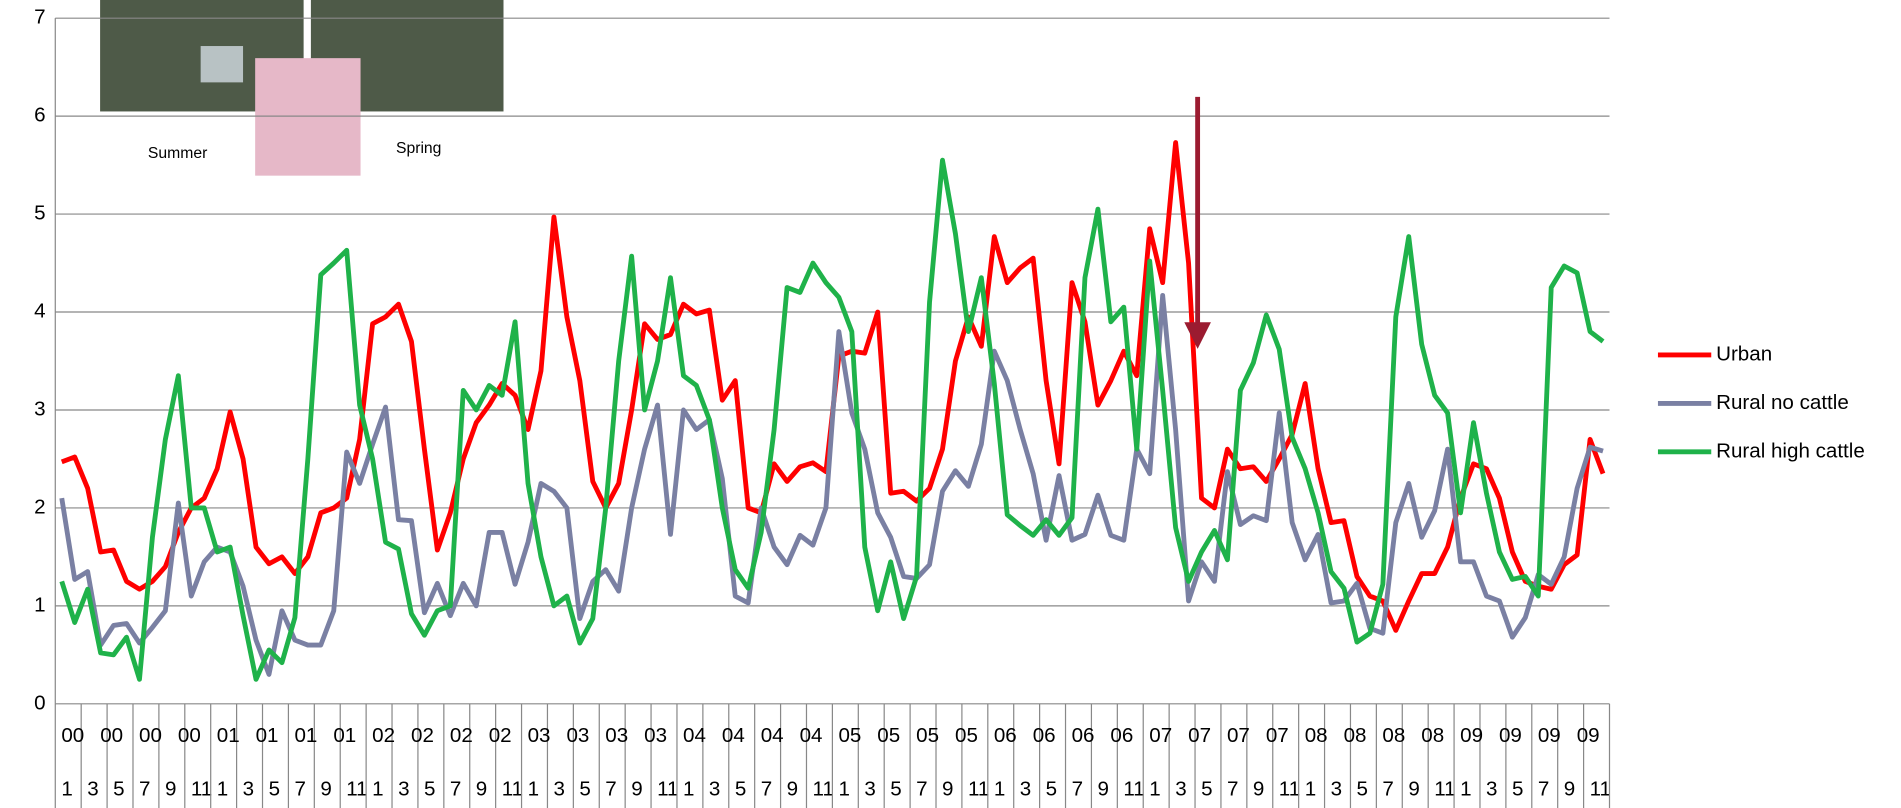 The width and height of the screenshot is (1901, 808). Describe the element at coordinates (39, 310) in the screenshot. I see `y-tick-label: 4` at that location.